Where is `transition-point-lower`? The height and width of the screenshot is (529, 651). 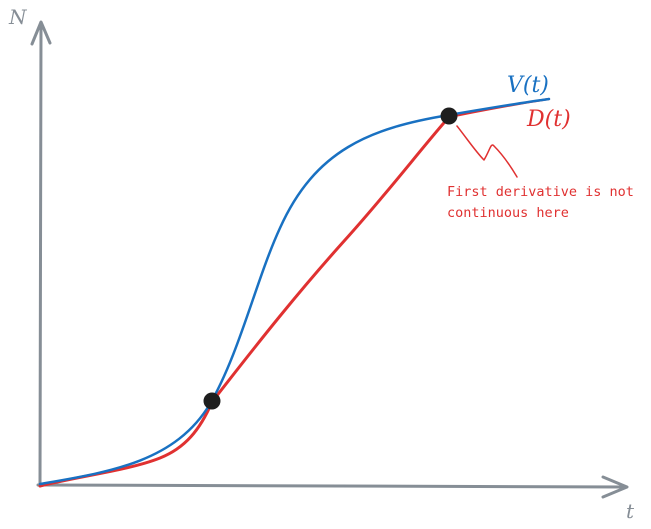
transition-point-lower is located at coordinates (212, 401).